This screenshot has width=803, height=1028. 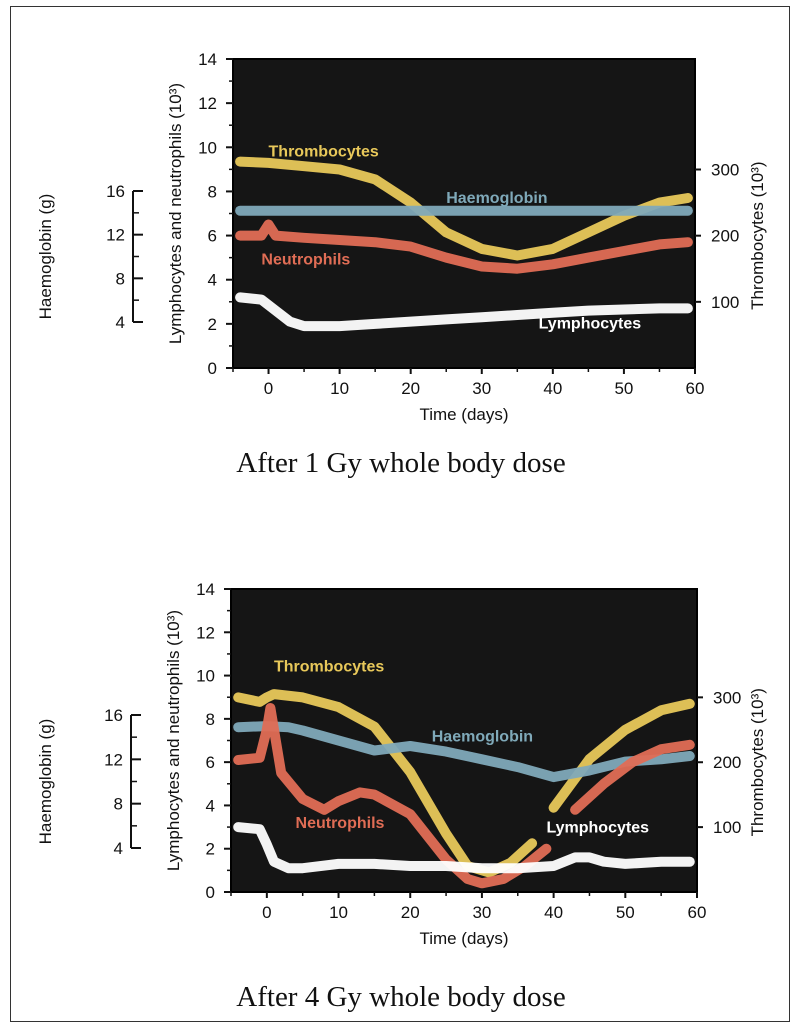 I want to click on caption-4gy: After 4 Gy whole body dose, so click(x=401, y=997).